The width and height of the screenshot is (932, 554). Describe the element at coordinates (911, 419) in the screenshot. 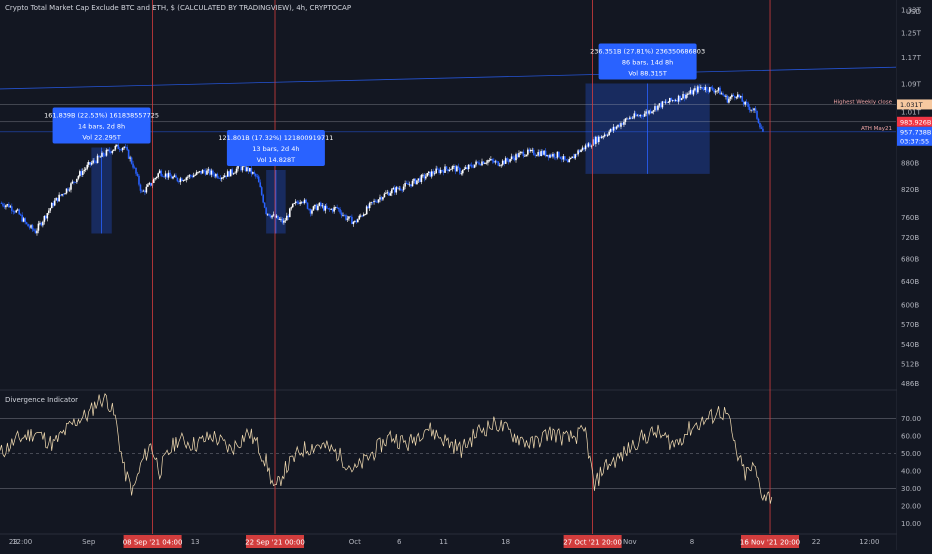

I see `indicator-tick-label: 70.00` at that location.